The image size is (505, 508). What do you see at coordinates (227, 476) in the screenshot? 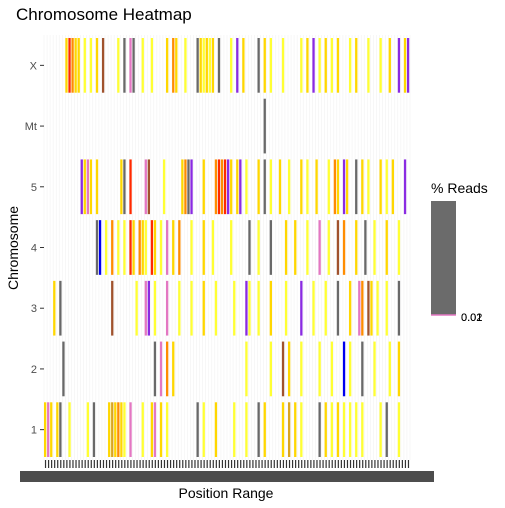
I see `x-tick-labels-overlapping` at bounding box center [227, 476].